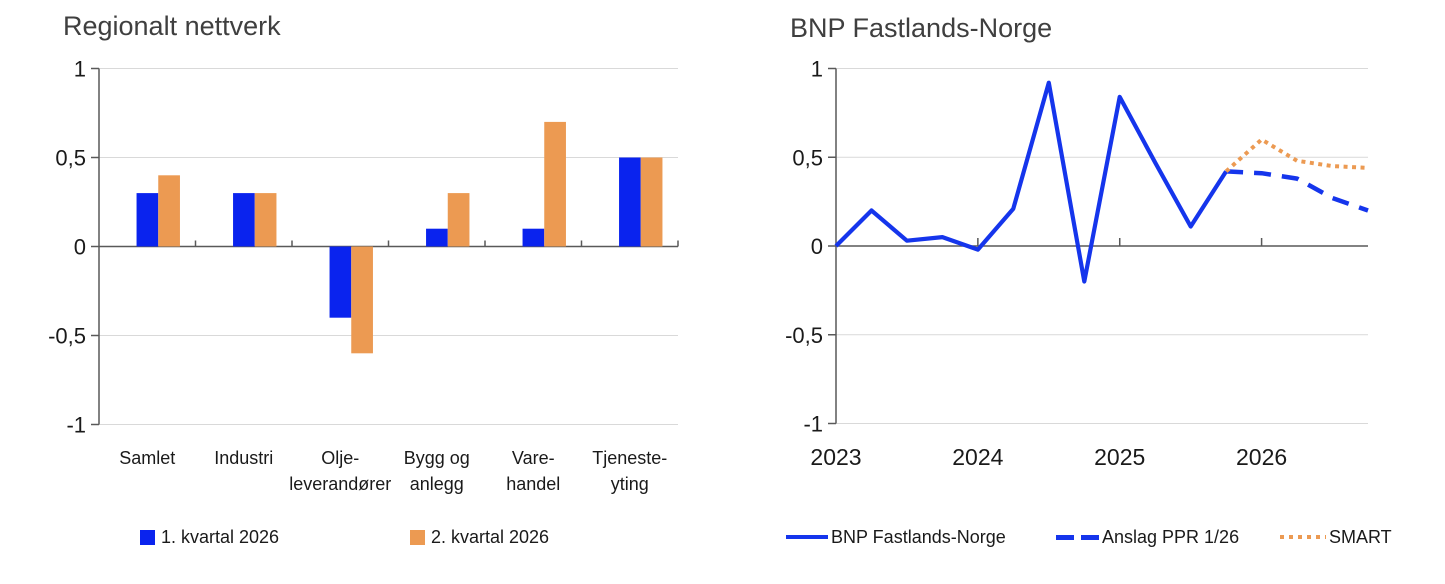 This screenshot has height=584, width=1445. Describe the element at coordinates (417, 537) in the screenshot. I see `q2-2026-swatch` at that location.